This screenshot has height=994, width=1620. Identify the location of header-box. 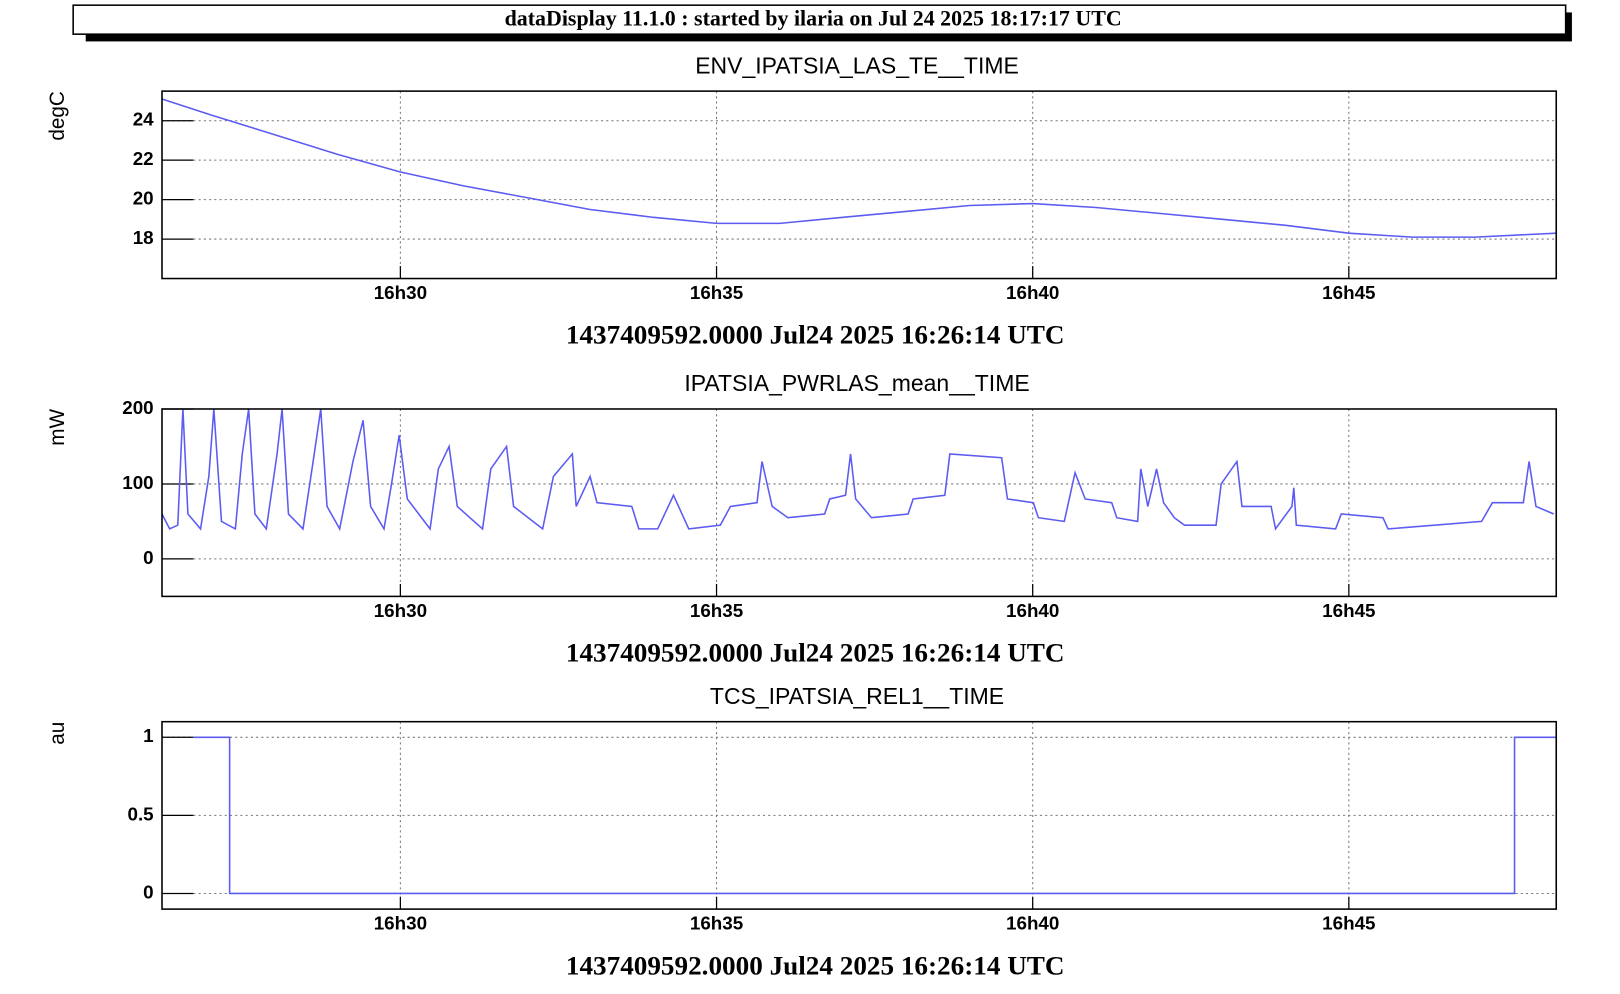
(819, 19).